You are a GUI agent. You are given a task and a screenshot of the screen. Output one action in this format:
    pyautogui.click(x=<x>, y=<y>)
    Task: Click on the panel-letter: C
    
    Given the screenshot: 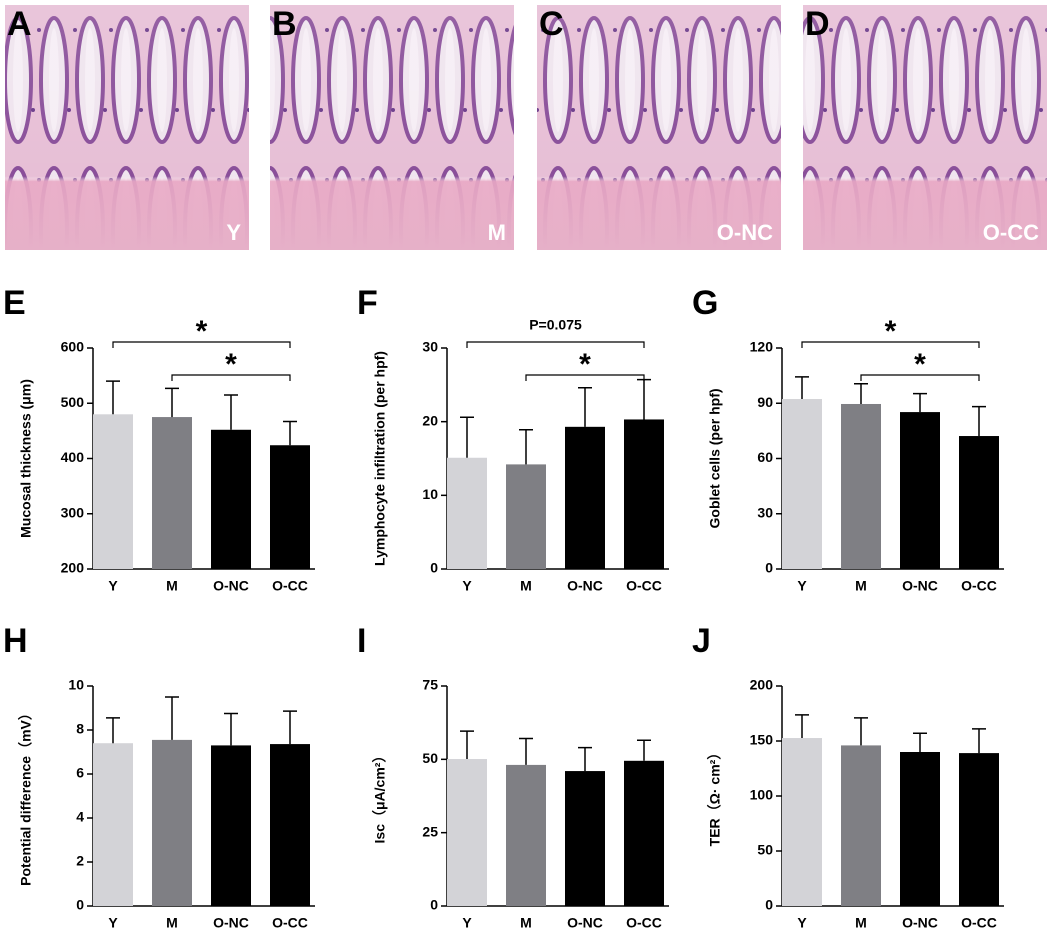 What is the action you would take?
    pyautogui.click(x=551, y=24)
    